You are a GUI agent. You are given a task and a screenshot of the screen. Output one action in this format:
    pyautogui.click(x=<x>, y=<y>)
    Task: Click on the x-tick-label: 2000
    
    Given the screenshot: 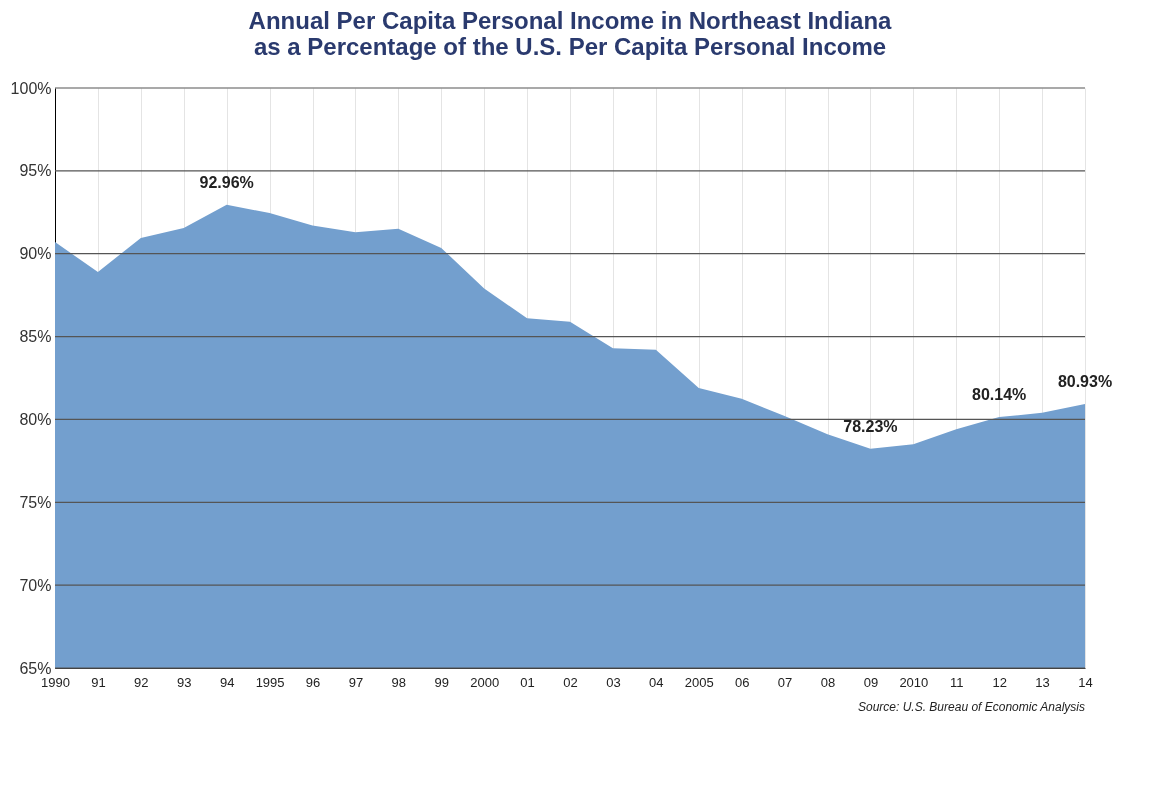 What is the action you would take?
    pyautogui.click(x=485, y=682)
    